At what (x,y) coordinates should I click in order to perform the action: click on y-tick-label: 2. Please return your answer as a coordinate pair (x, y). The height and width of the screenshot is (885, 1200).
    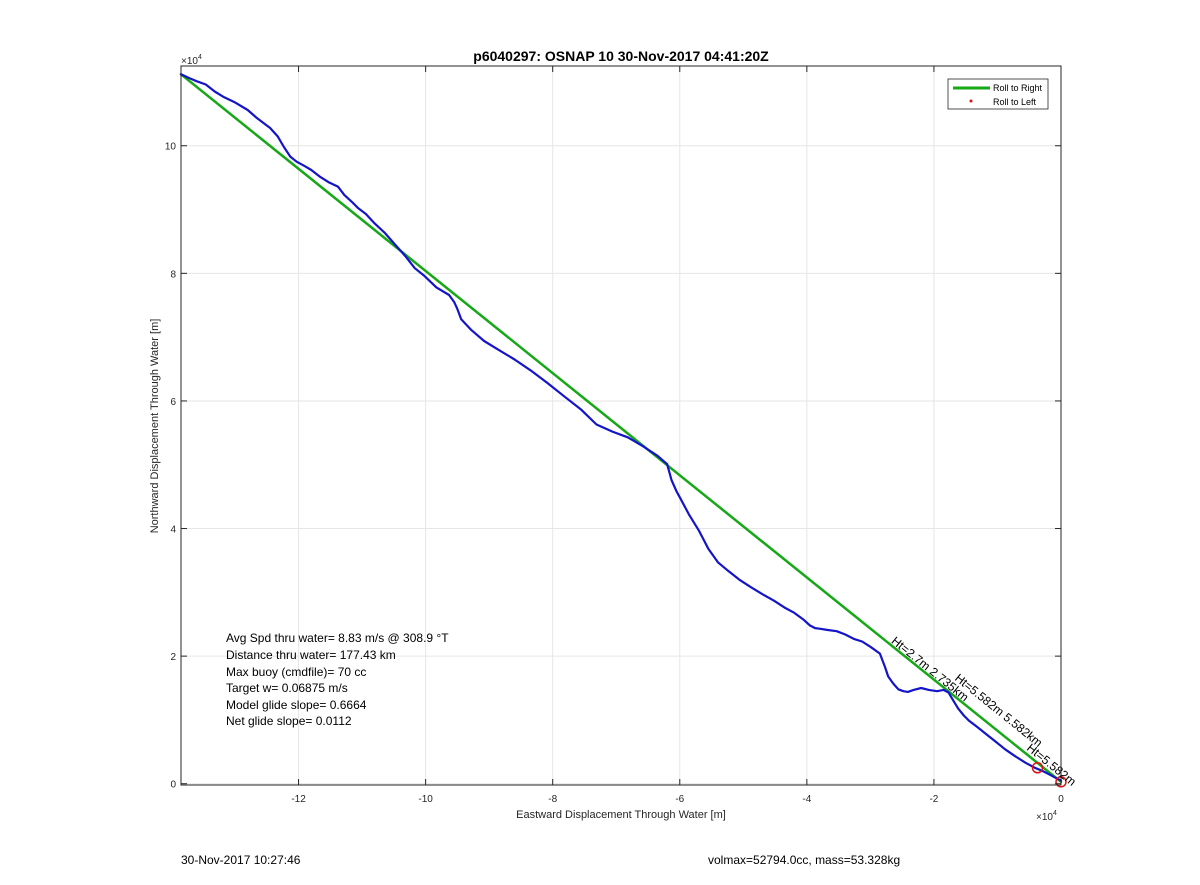
    Looking at the image, I should click on (173, 657).